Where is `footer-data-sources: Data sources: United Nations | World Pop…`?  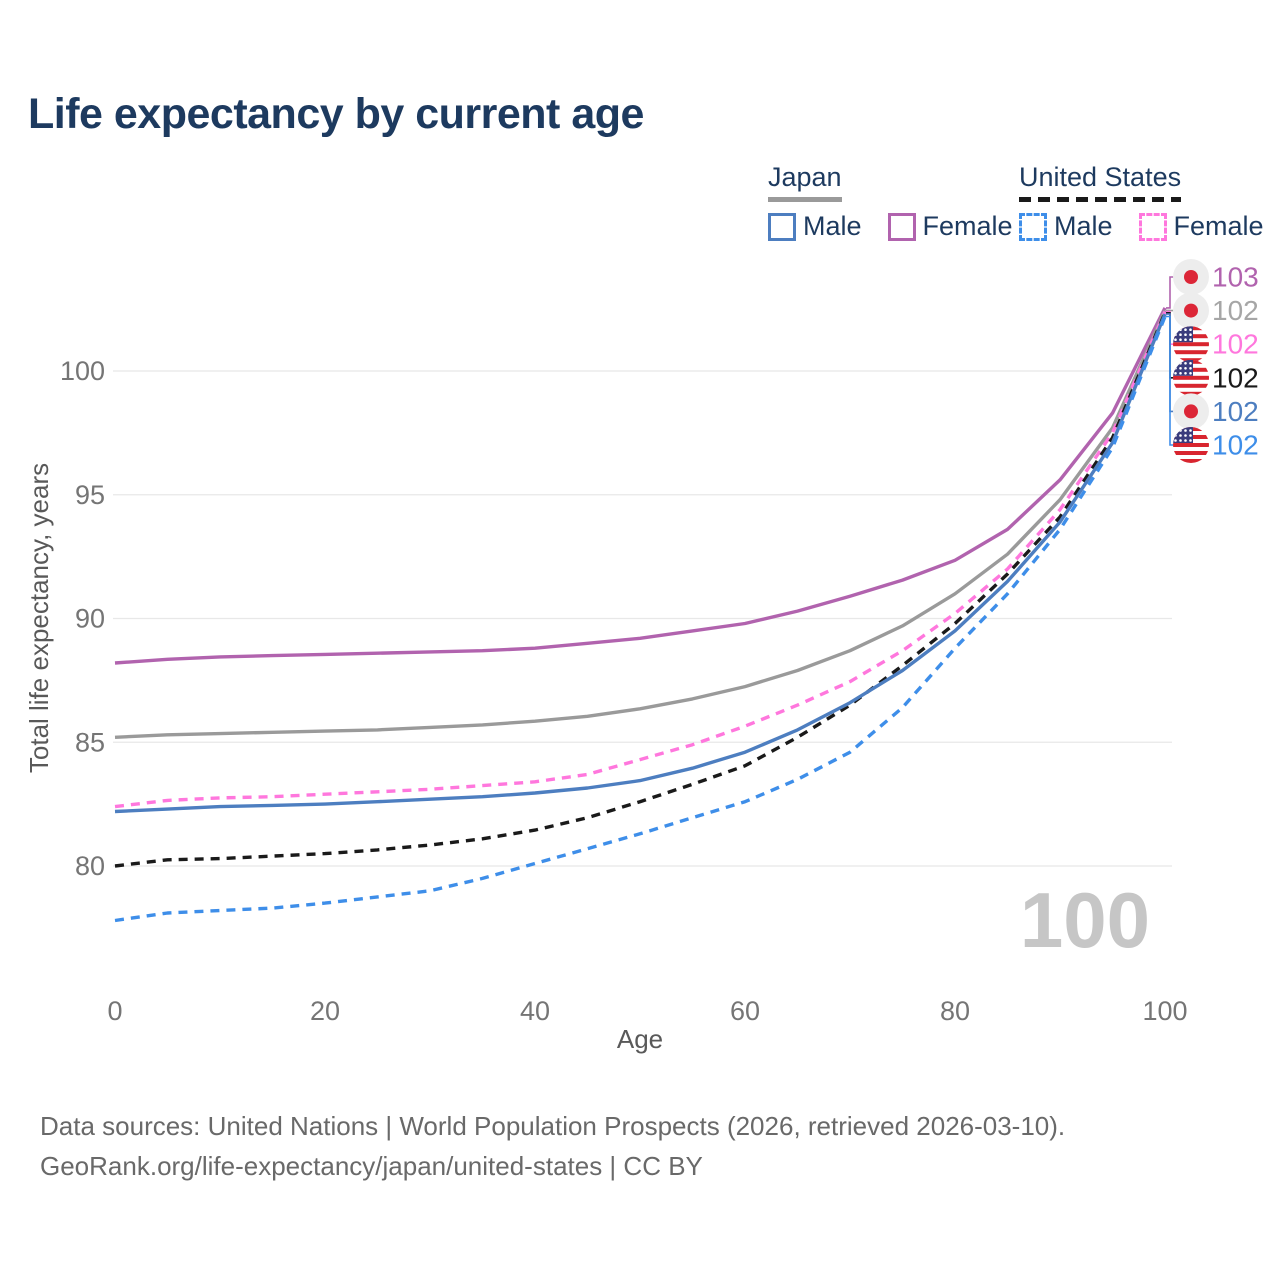
footer-data-sources: Data sources: United Nations | World Pop… is located at coordinates (553, 1126).